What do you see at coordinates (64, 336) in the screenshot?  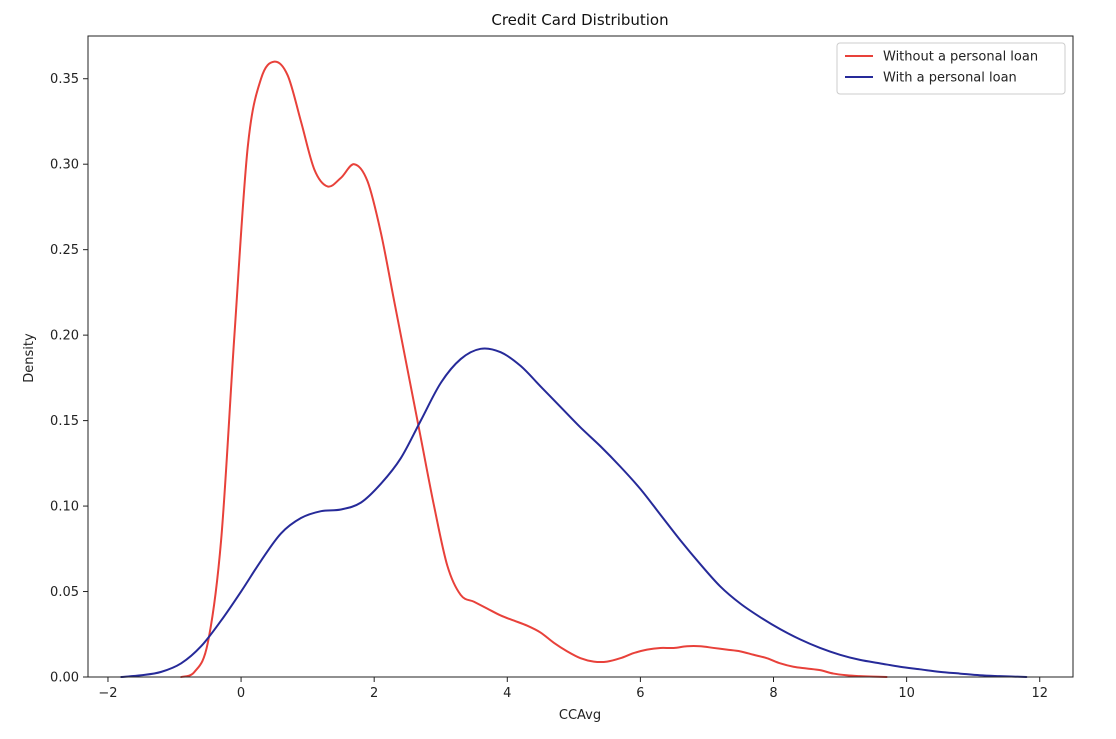 I see `y-tick-label: 0.20` at bounding box center [64, 336].